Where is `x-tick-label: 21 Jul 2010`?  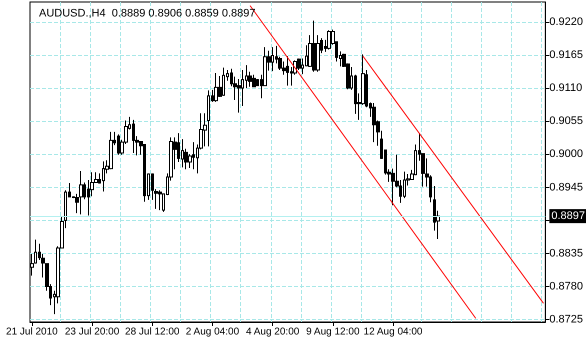 x-tick-label: 21 Jul 2010 is located at coordinates (32, 332).